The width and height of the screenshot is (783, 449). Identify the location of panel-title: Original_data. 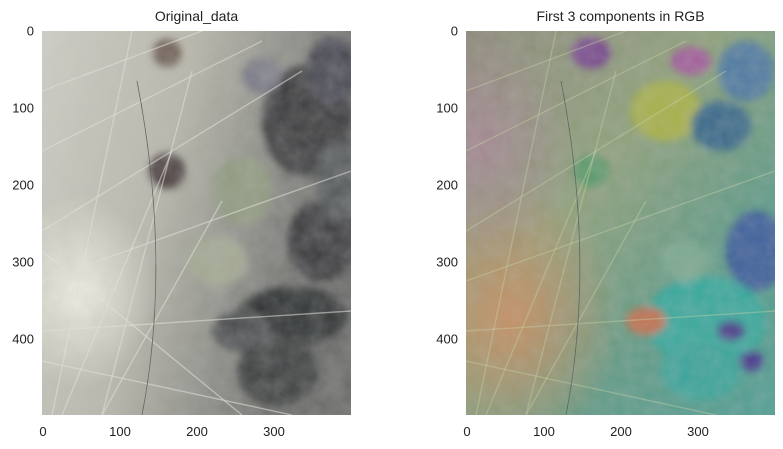
(196, 16).